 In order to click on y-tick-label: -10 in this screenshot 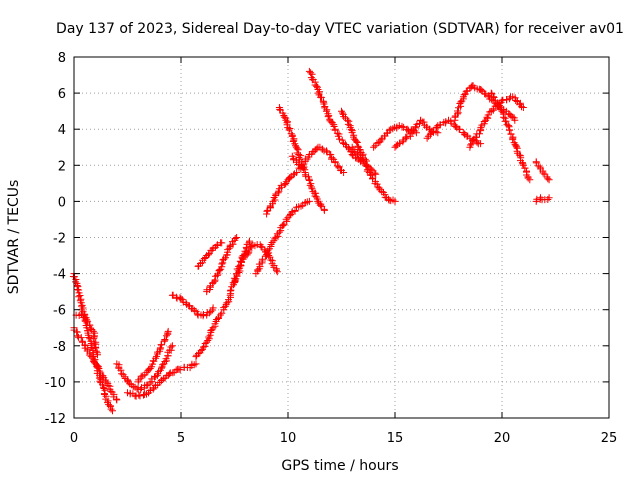, I will do `click(55, 383)`.